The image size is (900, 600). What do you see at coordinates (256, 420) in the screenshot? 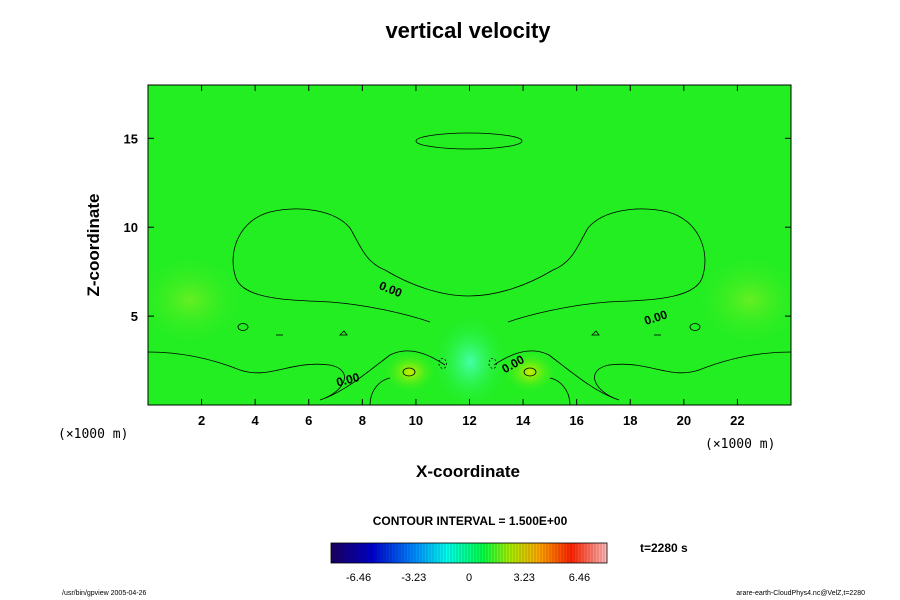
I see `x-tick-label: 4` at bounding box center [256, 420].